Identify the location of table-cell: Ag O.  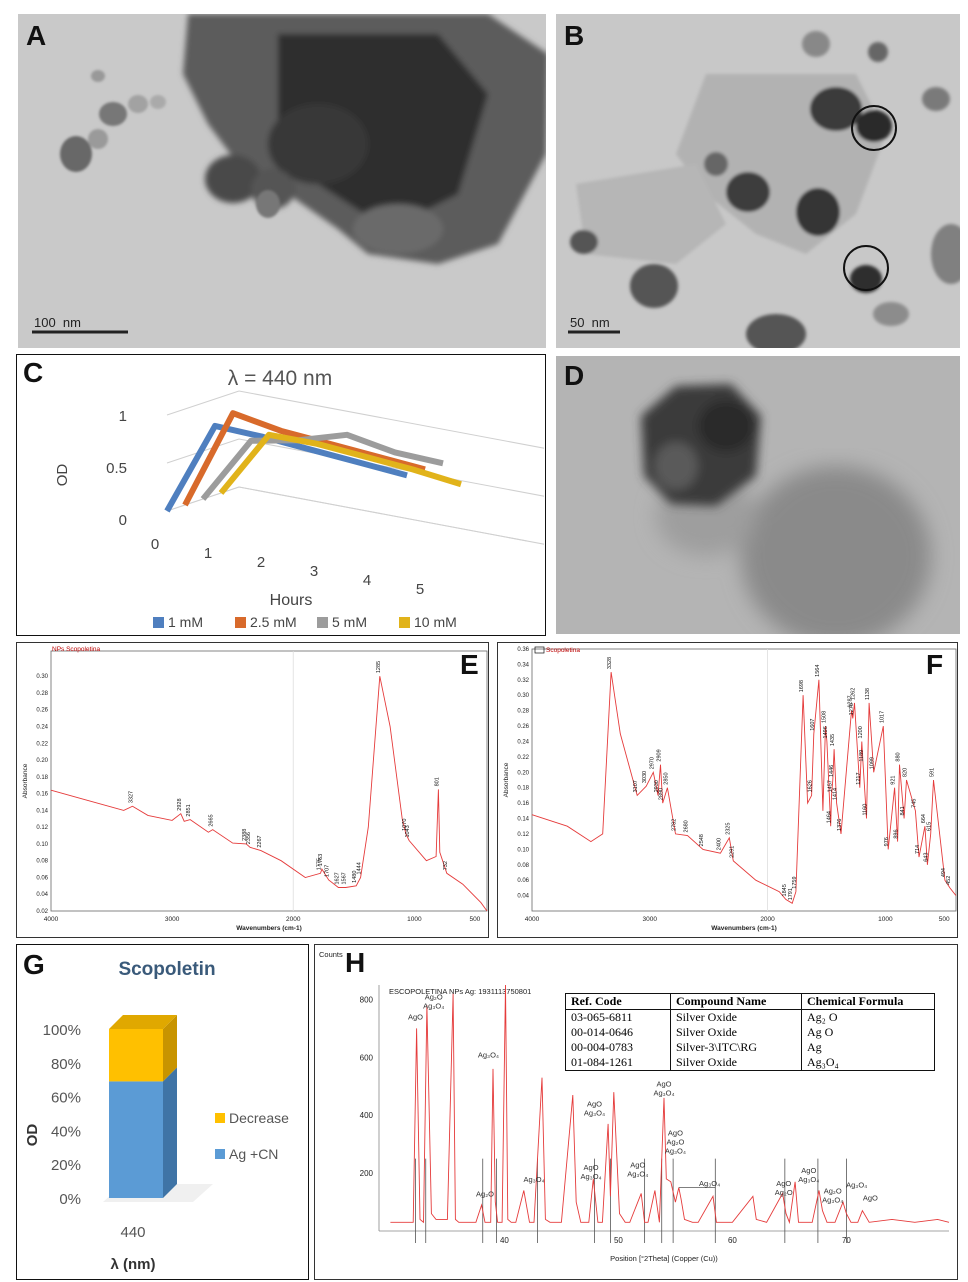
(868, 1032).